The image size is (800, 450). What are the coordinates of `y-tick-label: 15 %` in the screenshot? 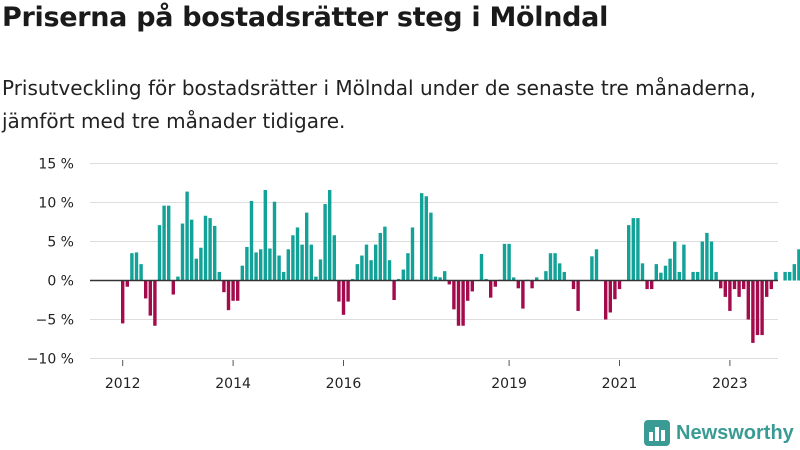 It's located at (56, 165).